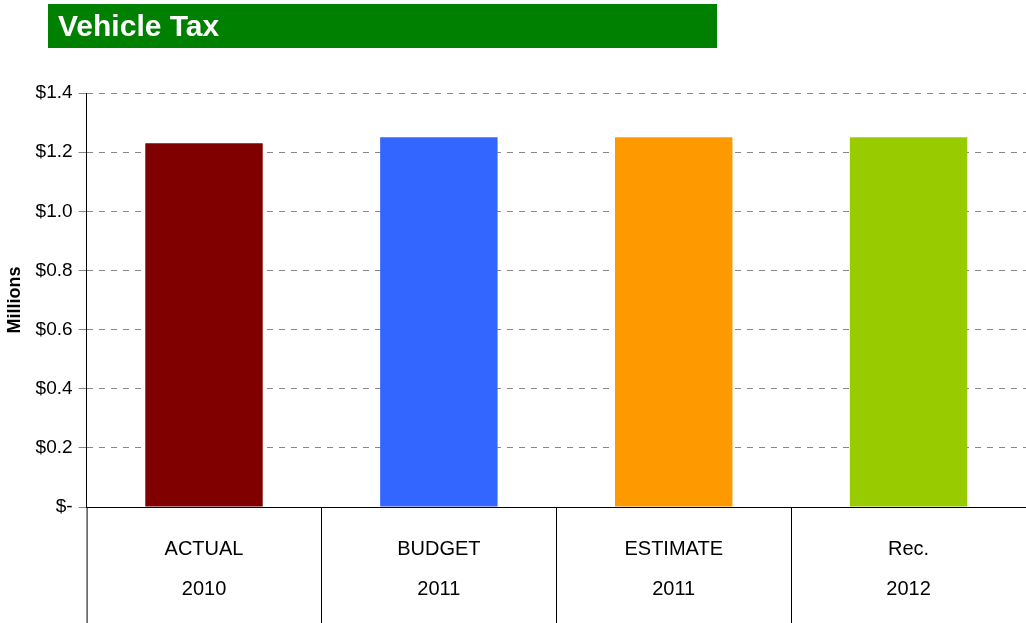  What do you see at coordinates (54, 92) in the screenshot?
I see `y-tick-label: $1.4` at bounding box center [54, 92].